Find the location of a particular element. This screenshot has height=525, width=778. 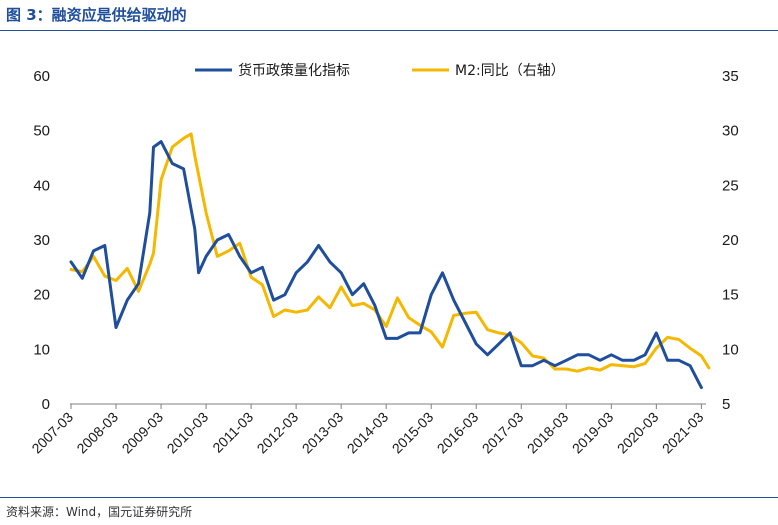

left-tick-label: 60 is located at coordinates (41, 76).